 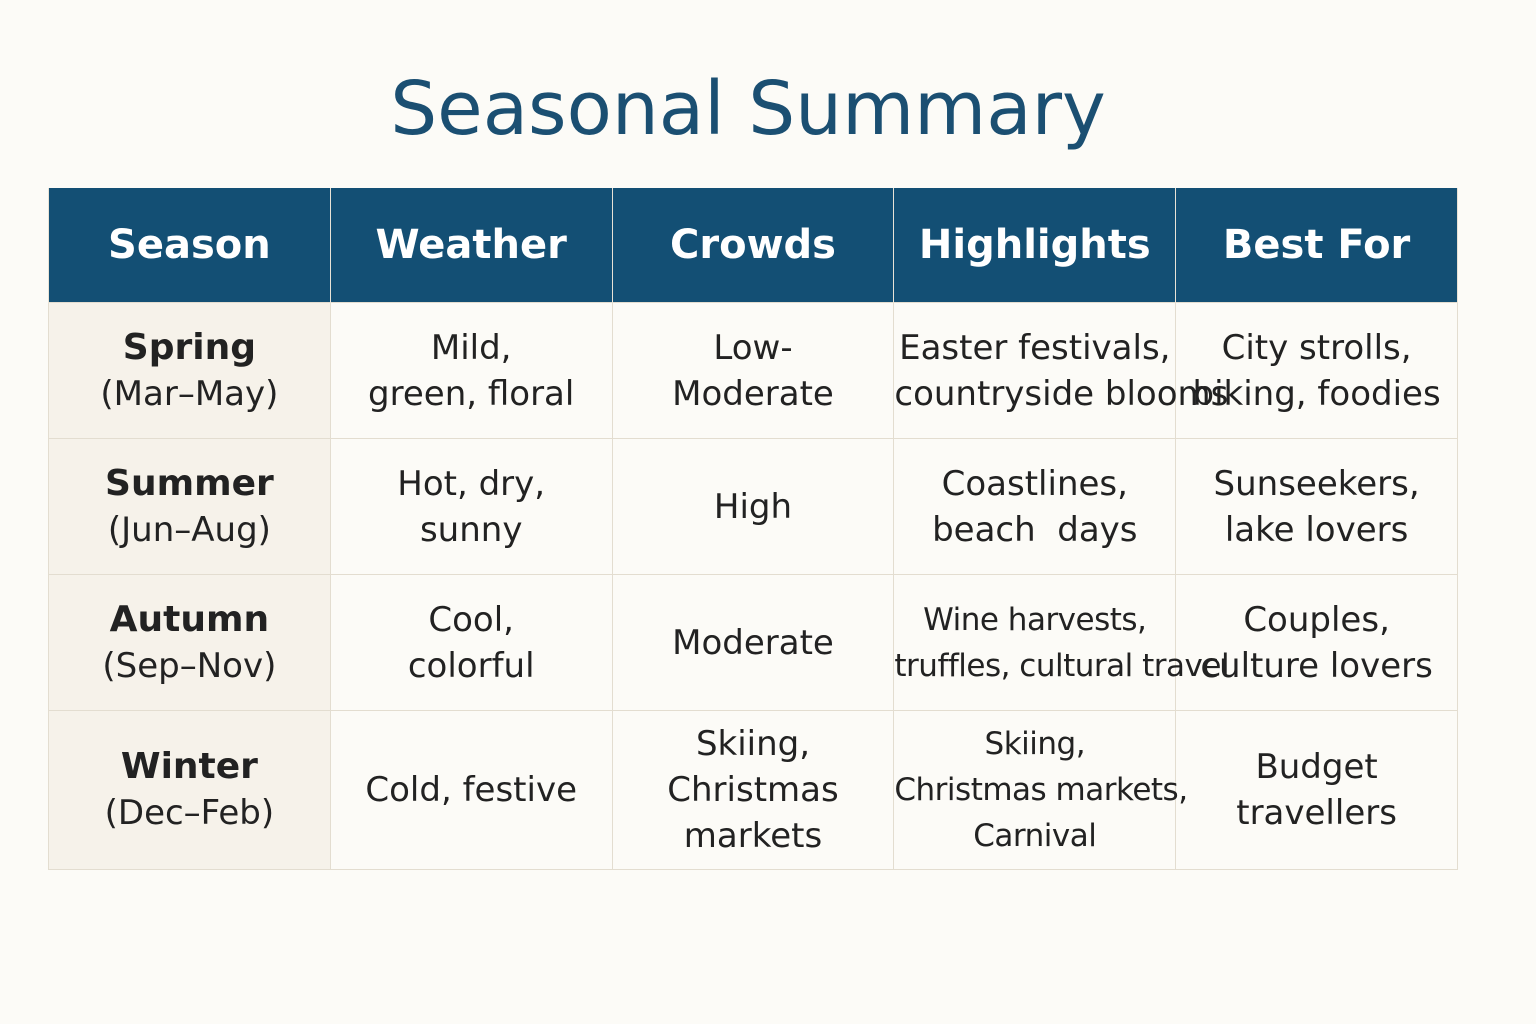 I want to click on cell-line: markets, so click(x=753, y=836).